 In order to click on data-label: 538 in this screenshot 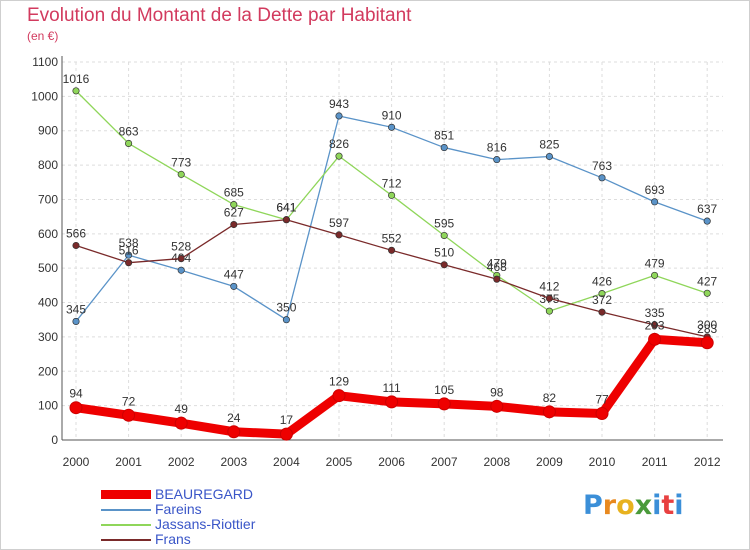, I will do `click(129, 243)`.